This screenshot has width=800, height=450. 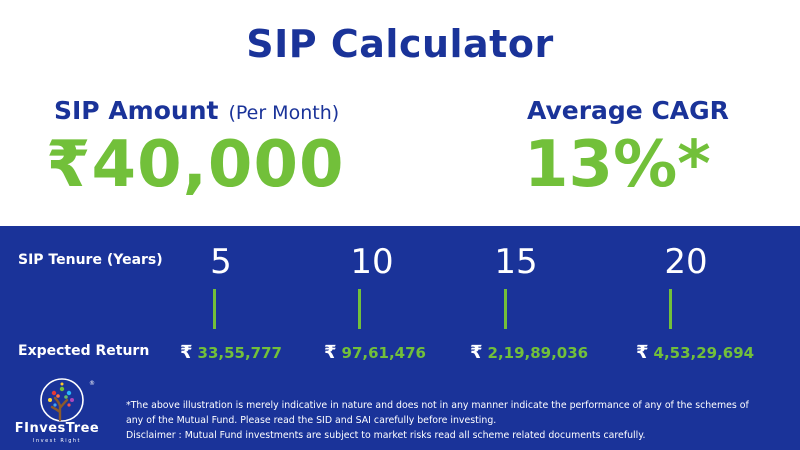 What do you see at coordinates (284, 113) in the screenshot?
I see `sip-amount-sublabel: (Per Month)` at bounding box center [284, 113].